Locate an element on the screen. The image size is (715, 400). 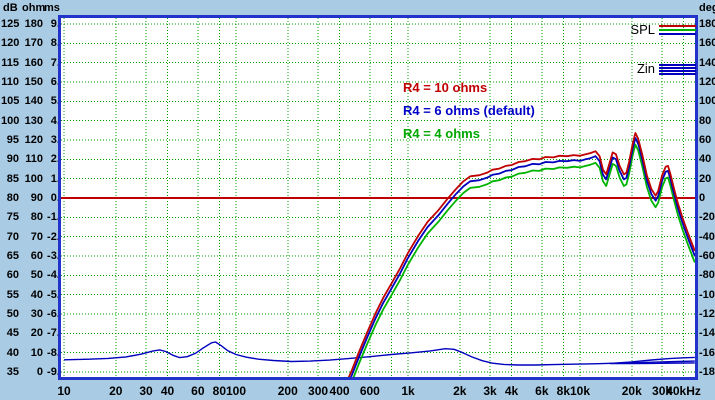
deg-tick-label: -40 is located at coordinates (707, 236).